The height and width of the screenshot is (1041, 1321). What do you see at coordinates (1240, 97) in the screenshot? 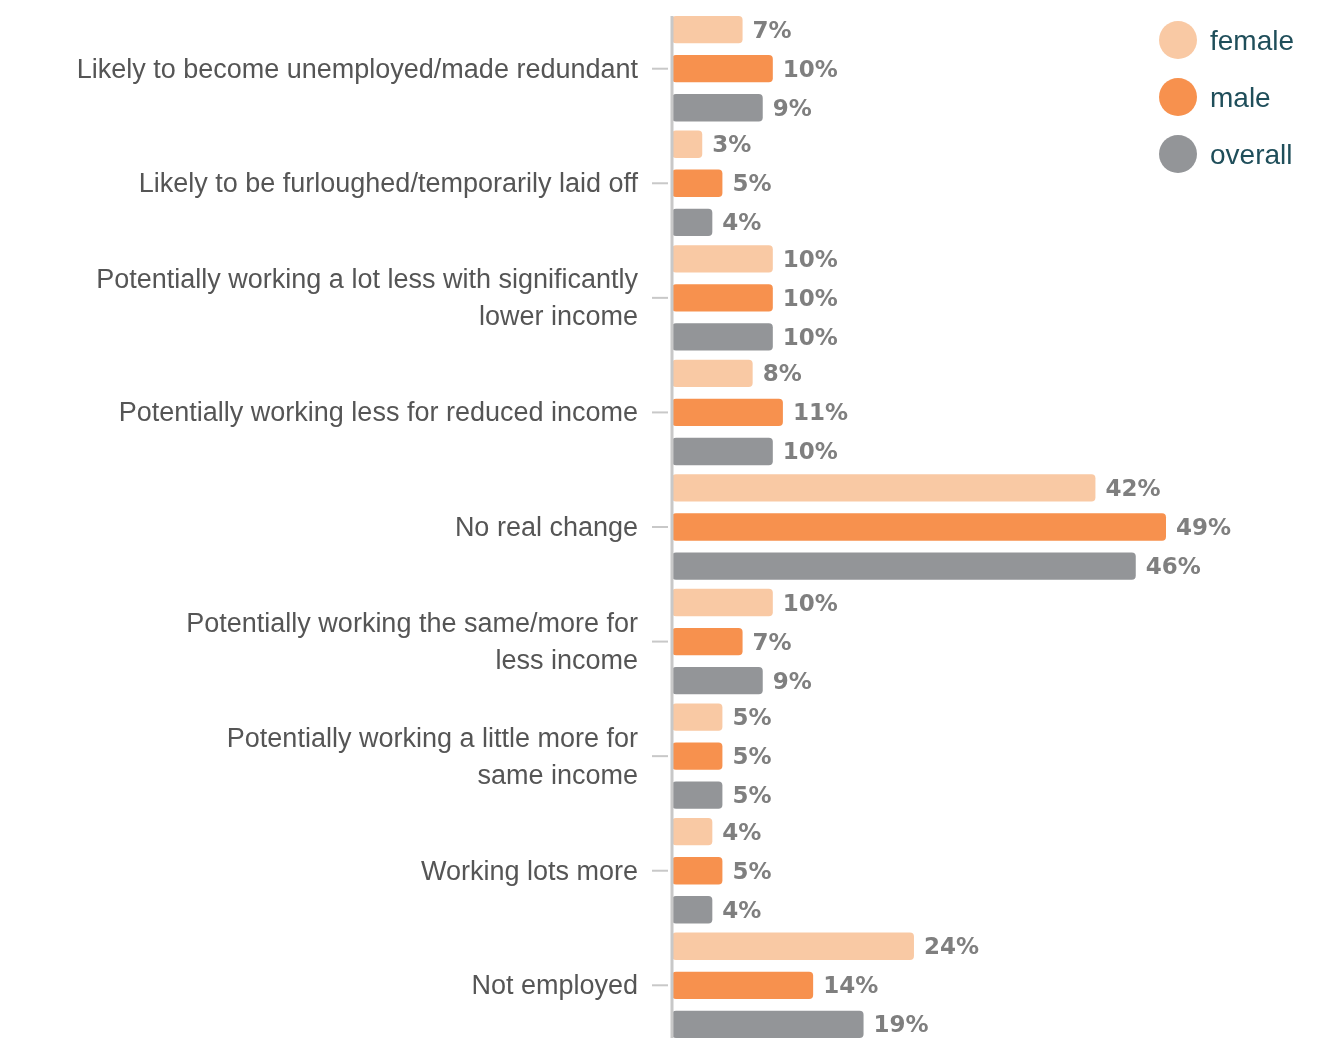
I see `legend-label: male` at bounding box center [1240, 97].